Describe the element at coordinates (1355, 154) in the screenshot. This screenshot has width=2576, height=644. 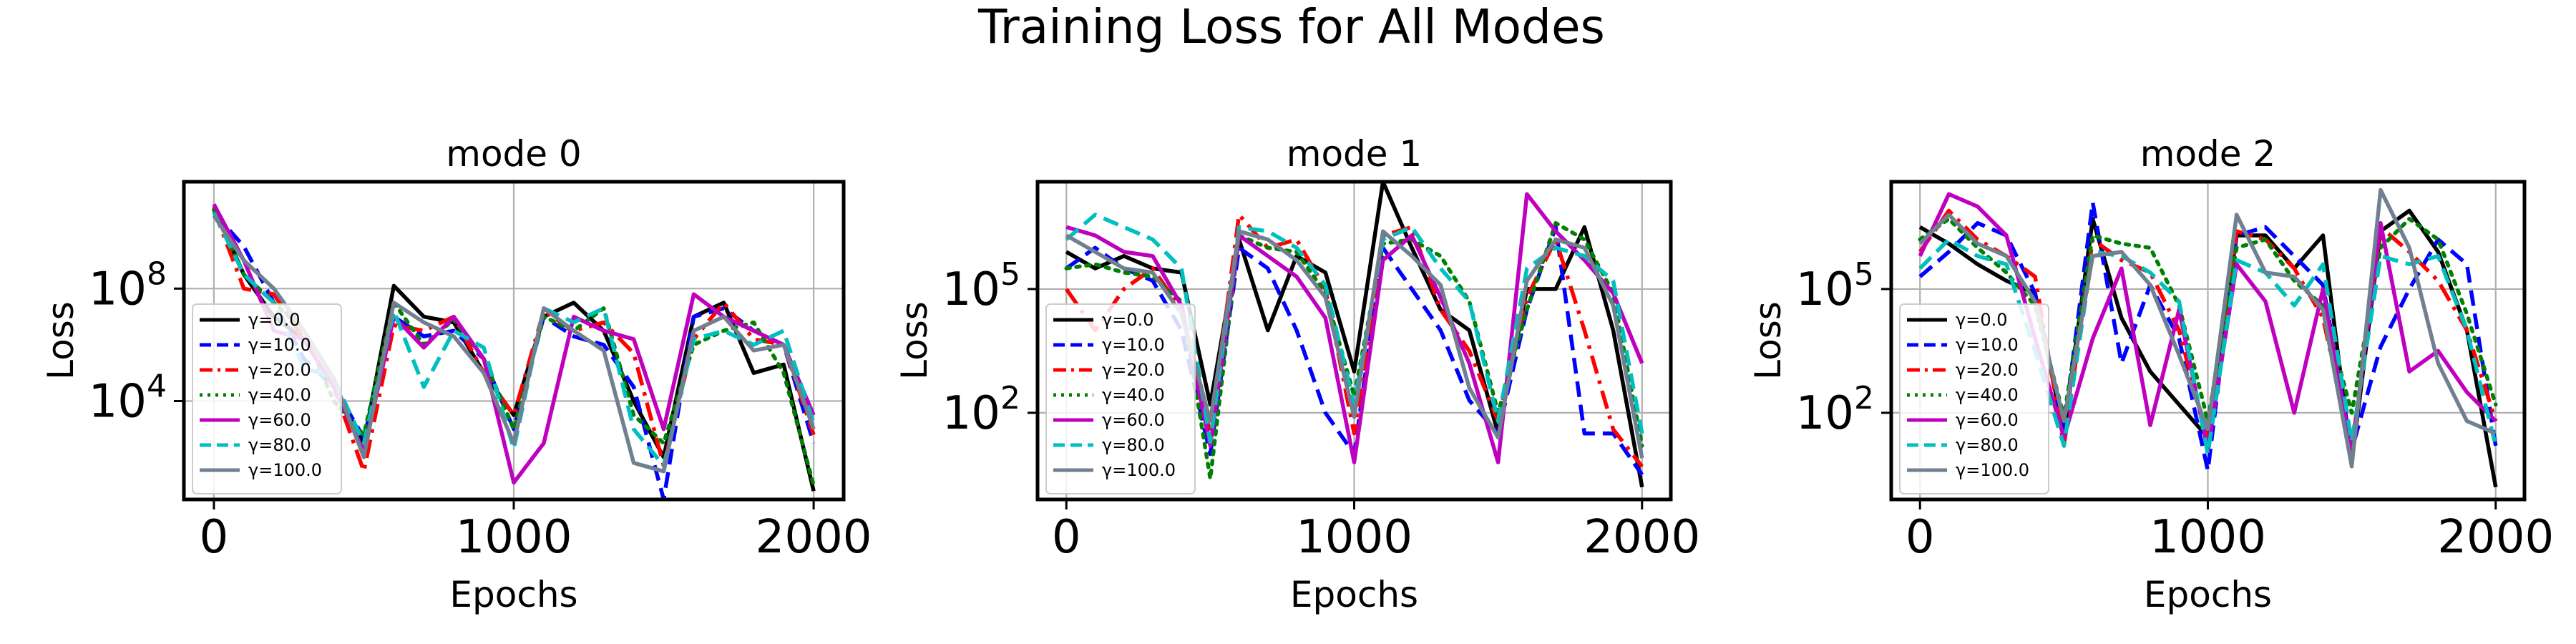
I see `subplot-title: mode 1` at that location.